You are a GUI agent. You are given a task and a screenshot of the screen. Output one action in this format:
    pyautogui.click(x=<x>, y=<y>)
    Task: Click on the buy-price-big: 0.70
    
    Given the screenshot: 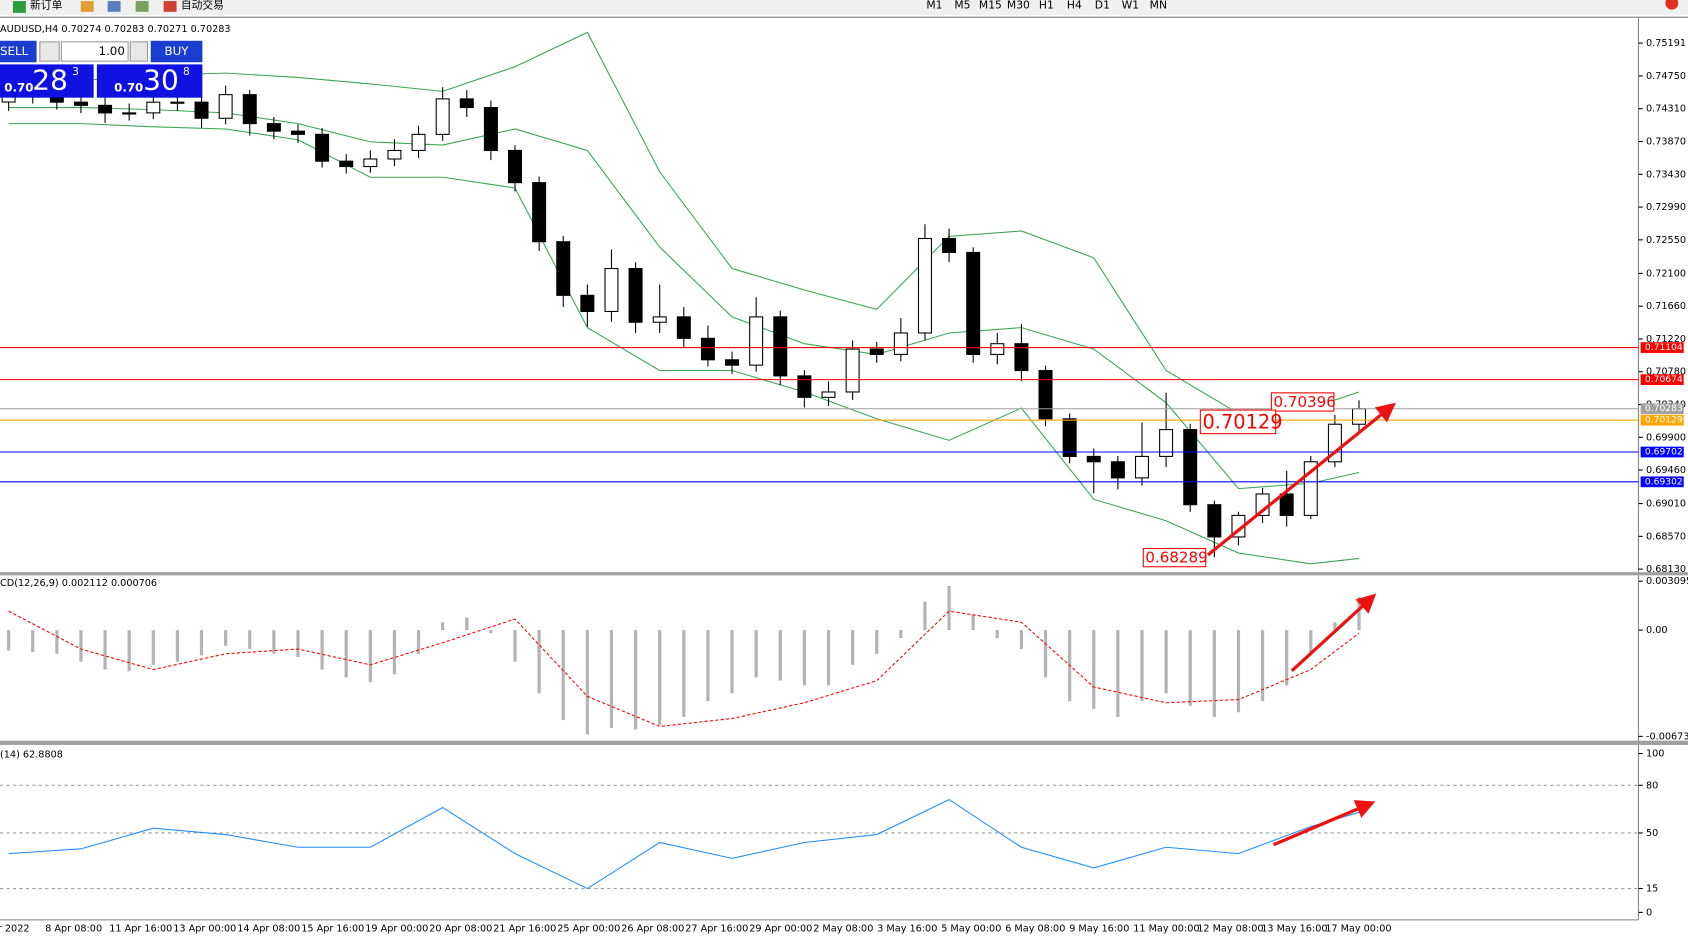 What is the action you would take?
    pyautogui.click(x=128, y=88)
    